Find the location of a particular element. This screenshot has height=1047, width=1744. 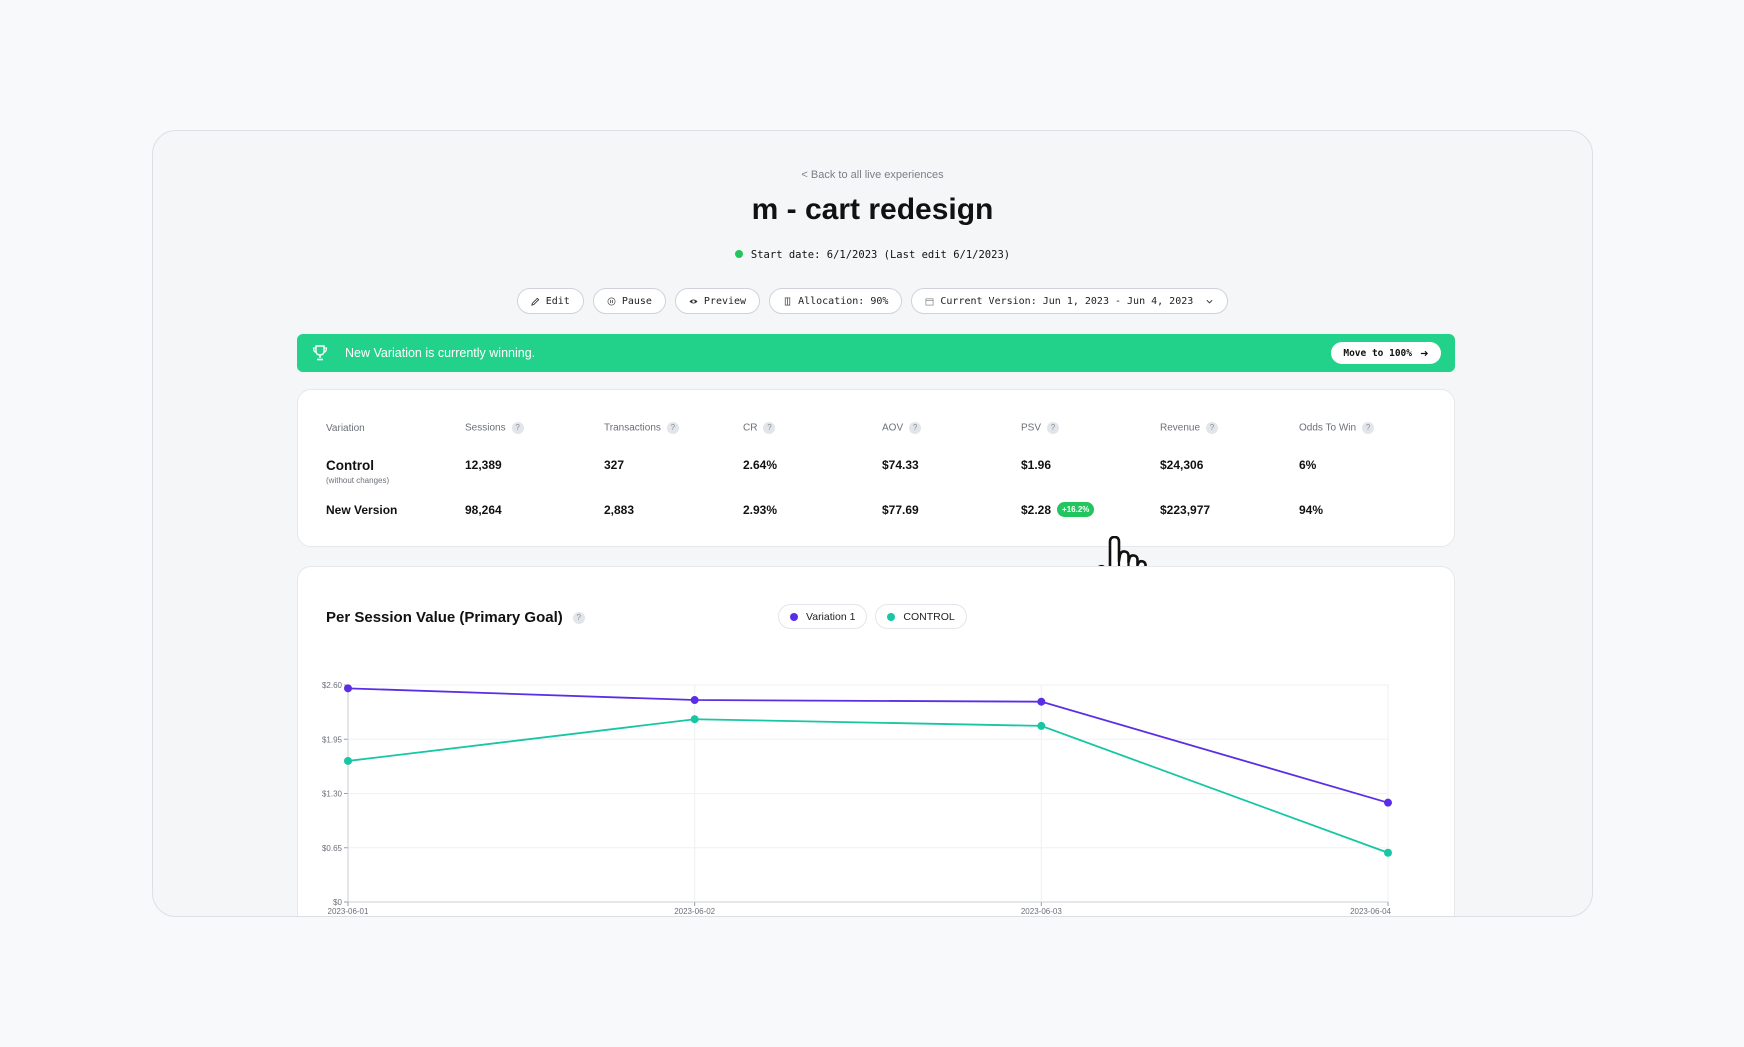

variation-cell: Control (without changes) is located at coordinates (358, 471).